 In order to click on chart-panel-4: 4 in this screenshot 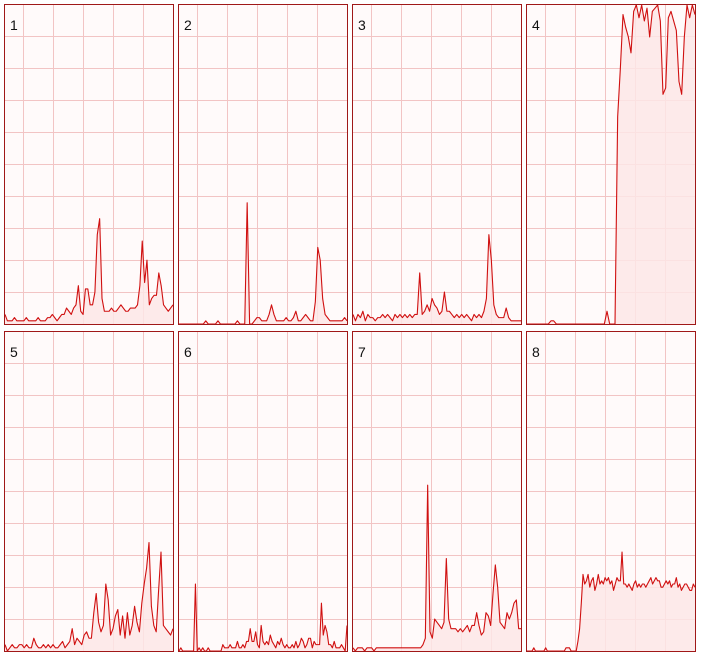, I will do `click(611, 164)`.